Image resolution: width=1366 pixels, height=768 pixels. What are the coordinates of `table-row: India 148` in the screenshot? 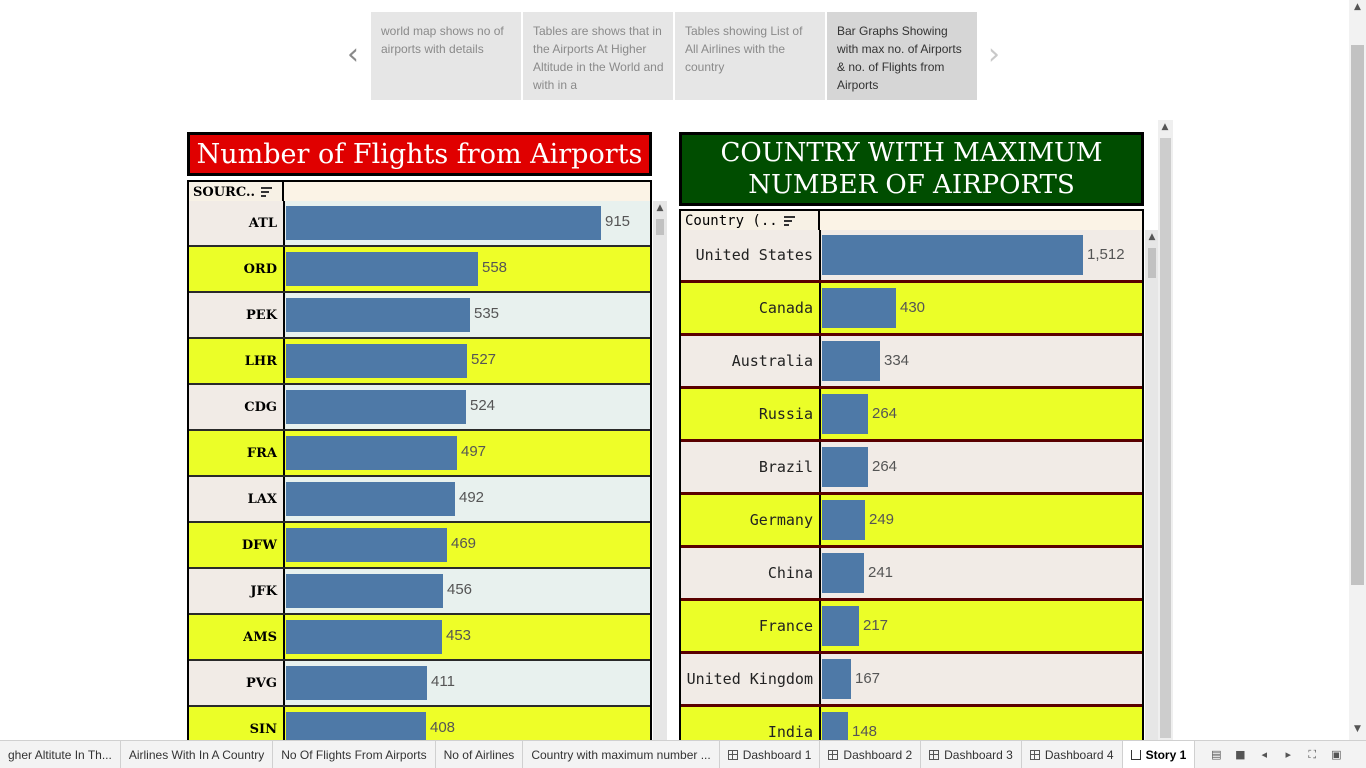 It's located at (911, 723).